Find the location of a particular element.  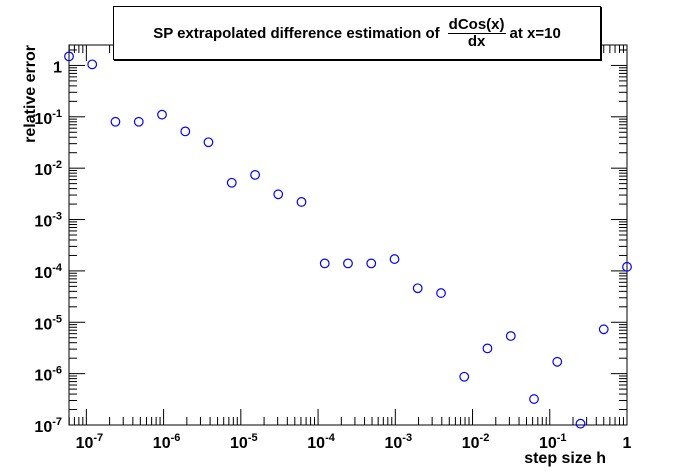

x-tick-label: 10⁻² is located at coordinates (476, 442).